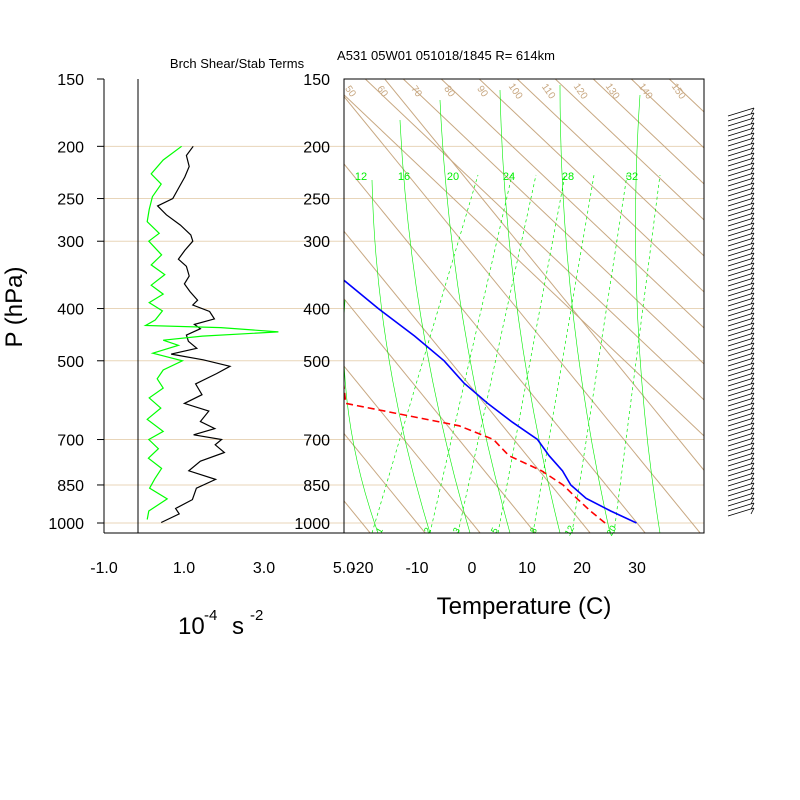 The height and width of the screenshot is (800, 800). I want to click on right-x-tick-label: -10, so click(416, 568).